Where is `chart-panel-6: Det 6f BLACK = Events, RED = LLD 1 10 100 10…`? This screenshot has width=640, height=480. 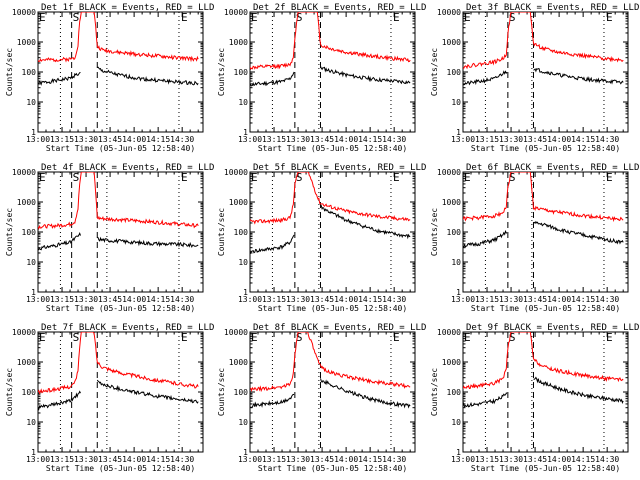
chart-panel-6: Det 6f BLACK = Events, RED = LLD 1 10 100 10… is located at coordinates (534, 238).